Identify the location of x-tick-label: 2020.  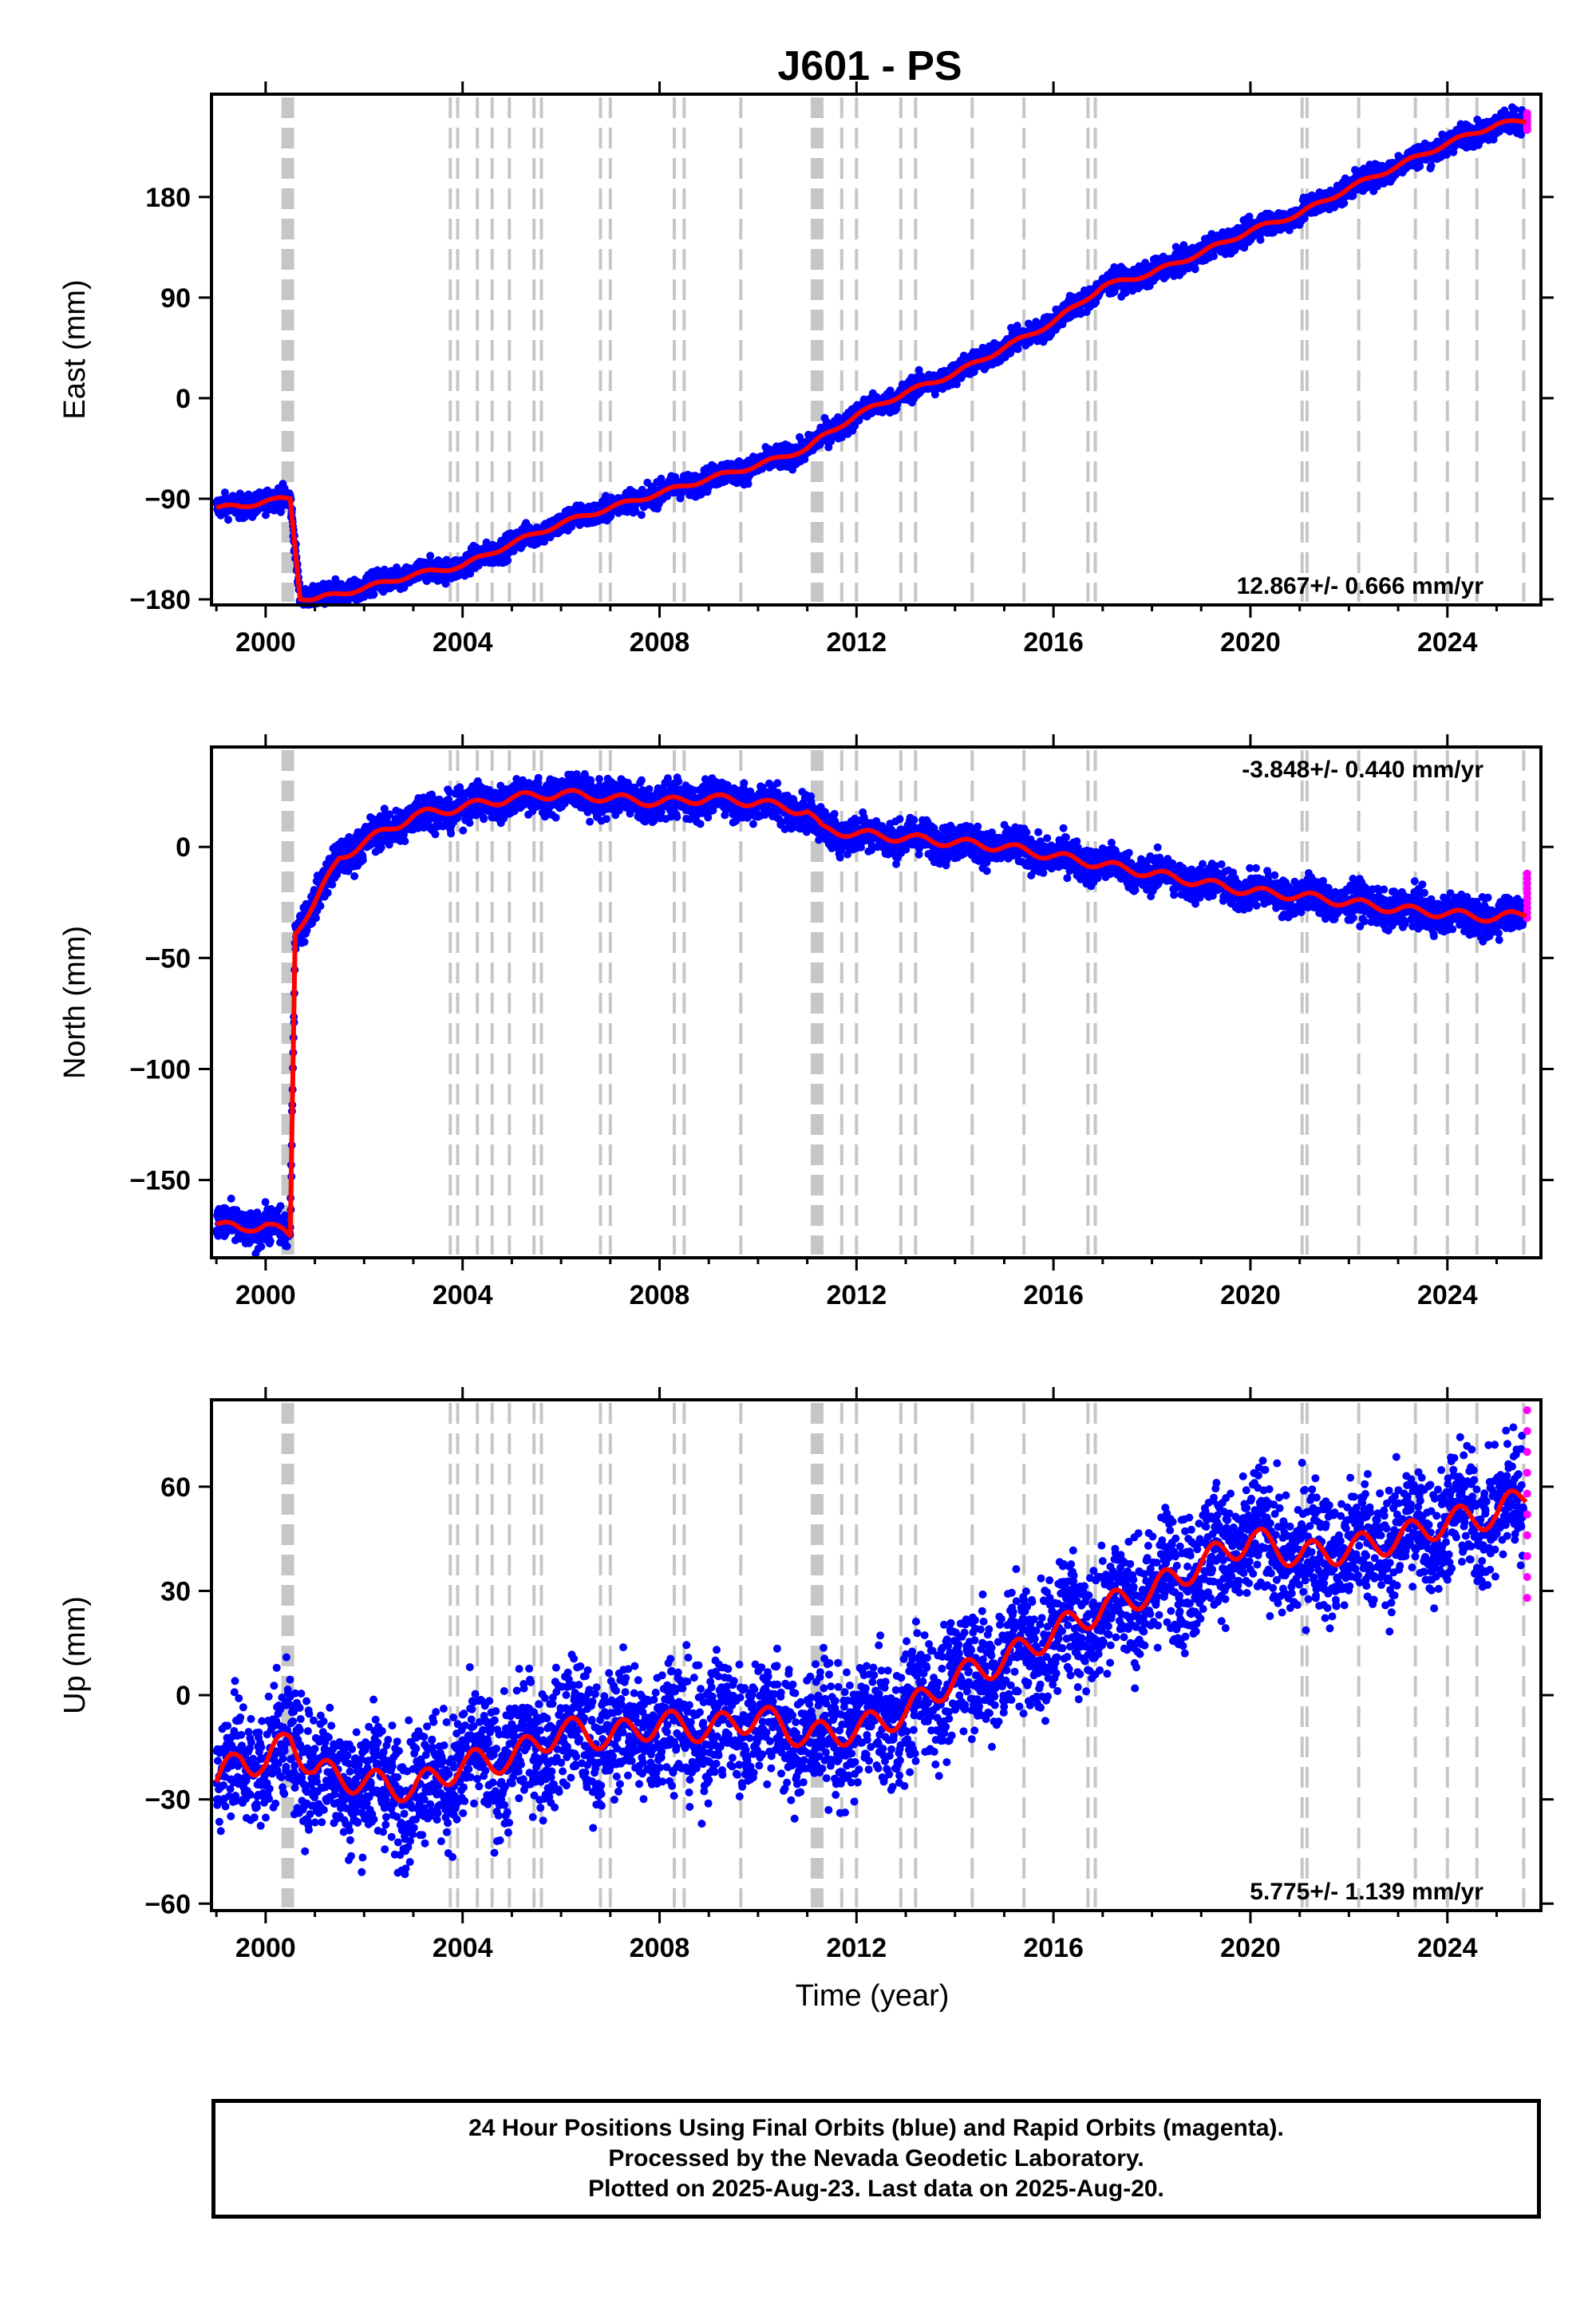
(1250, 642).